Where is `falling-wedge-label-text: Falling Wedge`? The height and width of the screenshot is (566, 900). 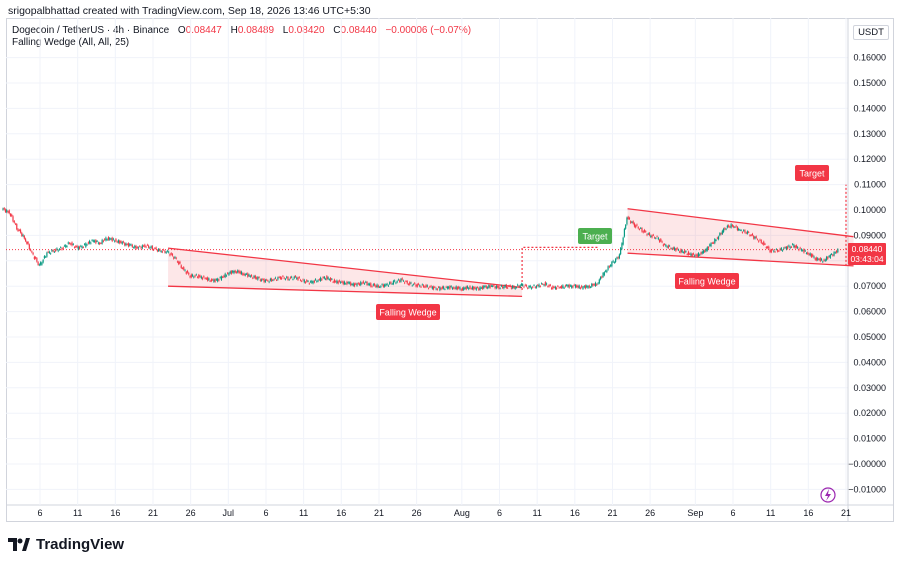 falling-wedge-label-text: Falling Wedge is located at coordinates (407, 313).